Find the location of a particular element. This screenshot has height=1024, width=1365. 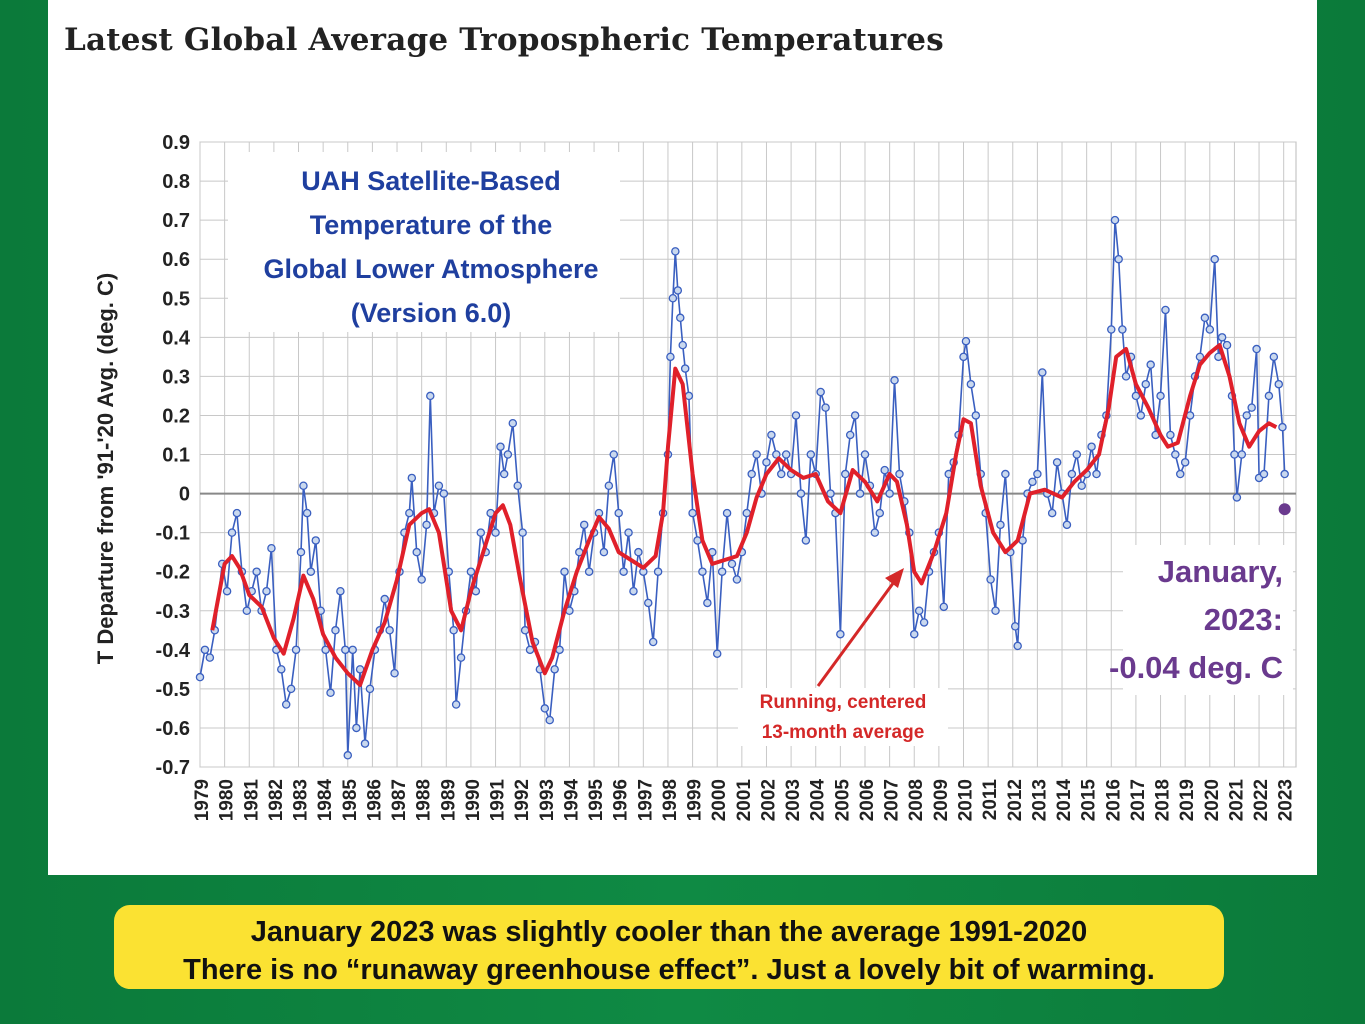

x-tick-label: 1998 is located at coordinates (670, 800).